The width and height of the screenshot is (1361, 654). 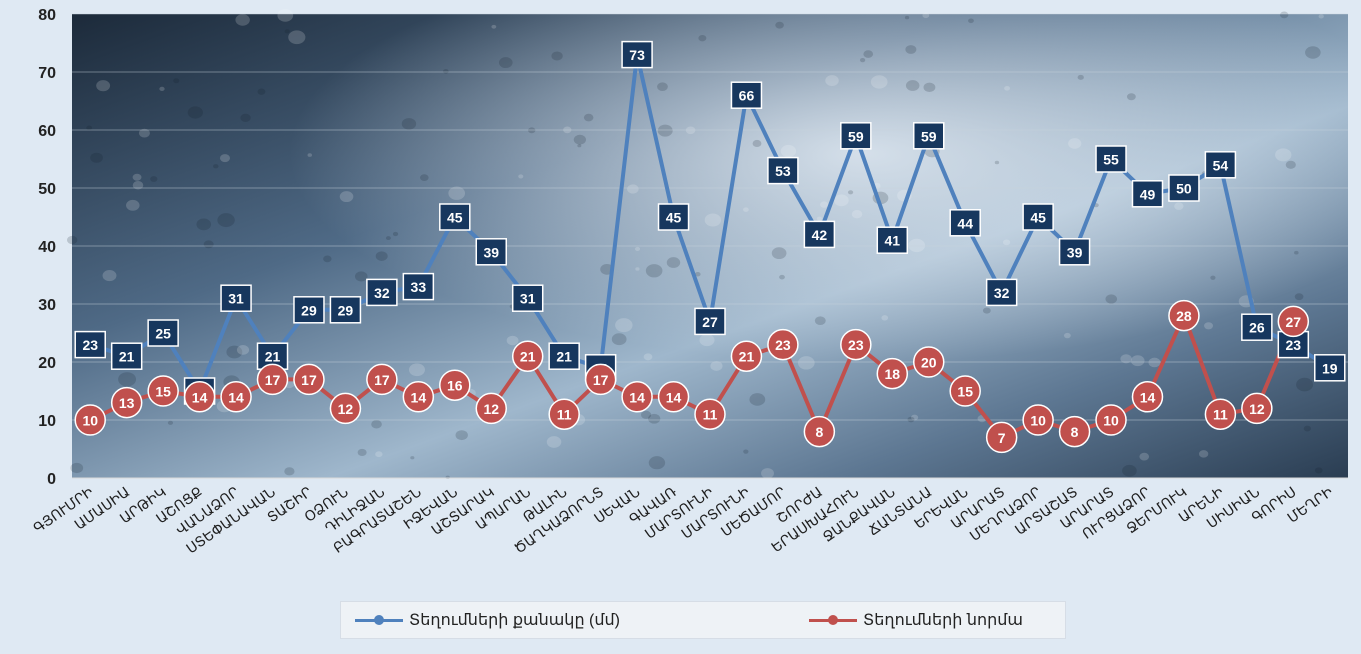 What do you see at coordinates (1002, 293) in the screenshot?
I see `rainfall-data-label: 32` at bounding box center [1002, 293].